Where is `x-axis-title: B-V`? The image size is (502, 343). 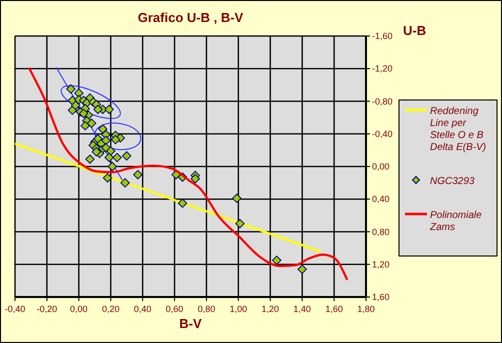
x-axis-title: B-V is located at coordinates (190, 323).